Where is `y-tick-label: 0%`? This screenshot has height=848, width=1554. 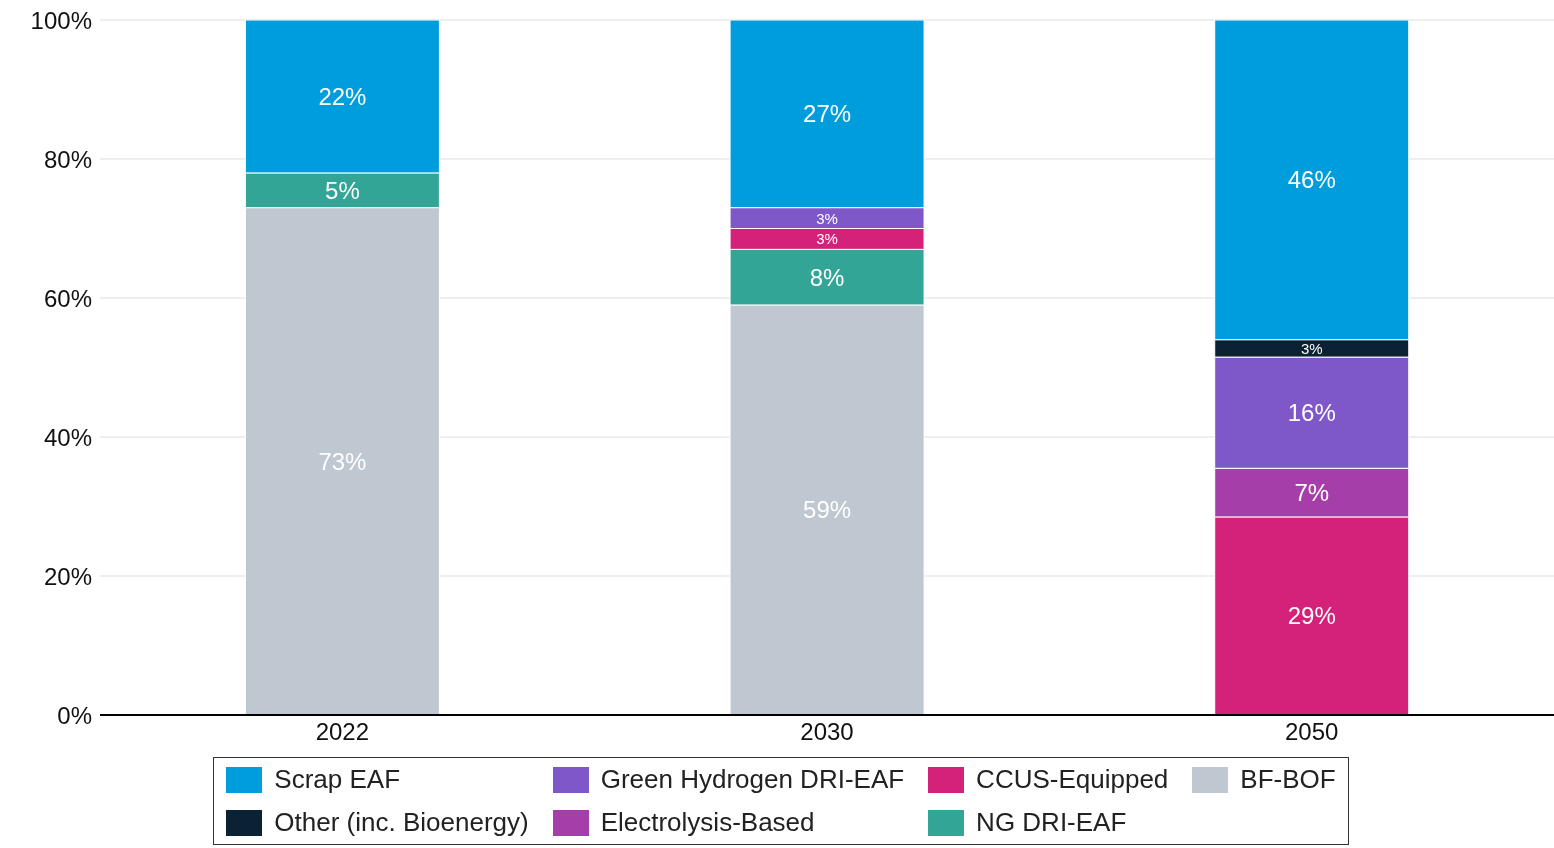
y-tick-label: 0% is located at coordinates (74, 715).